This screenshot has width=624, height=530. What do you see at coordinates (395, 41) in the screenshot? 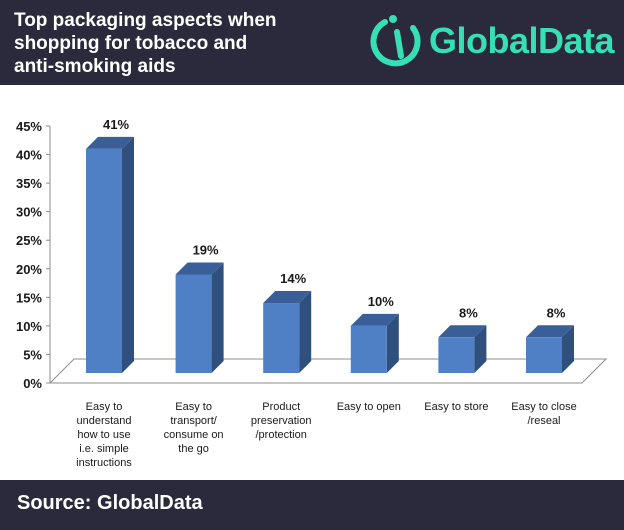
I see `globaldata-logo-icon` at bounding box center [395, 41].